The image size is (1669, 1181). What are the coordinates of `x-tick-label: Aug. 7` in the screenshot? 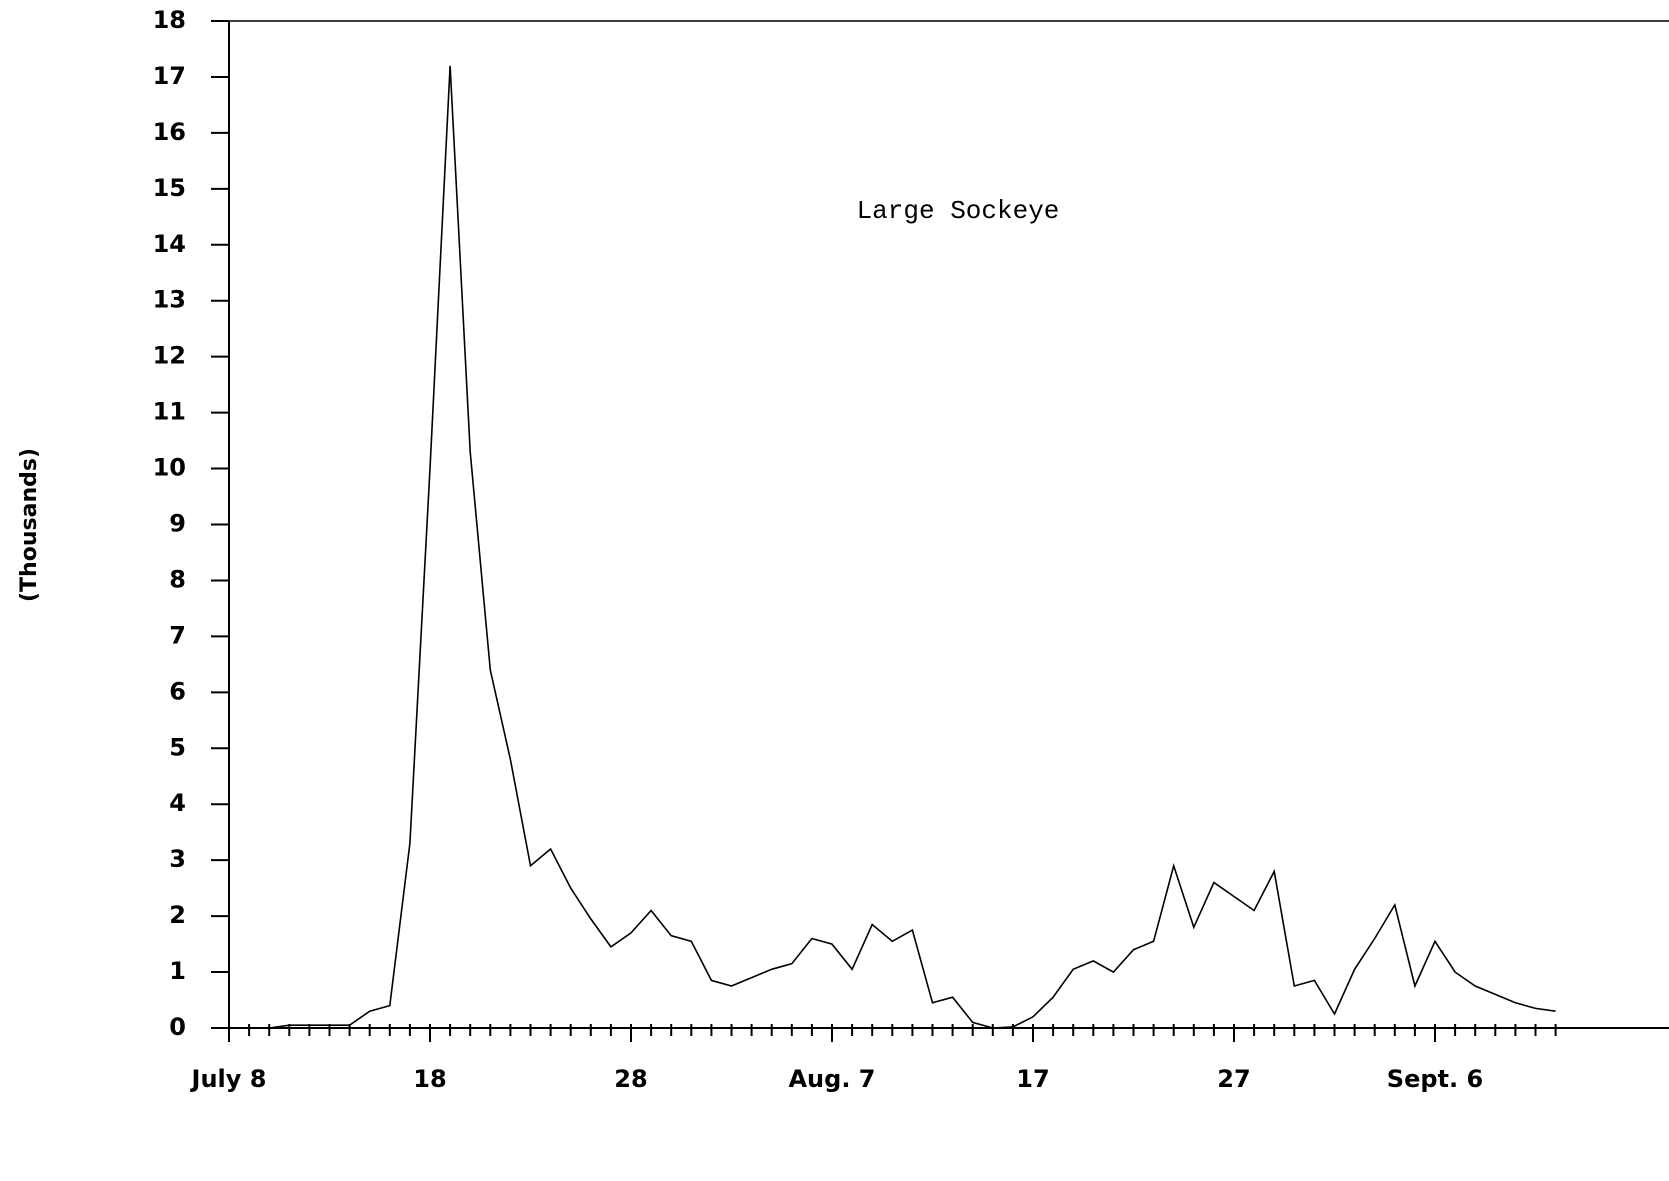 It's located at (831, 1079).